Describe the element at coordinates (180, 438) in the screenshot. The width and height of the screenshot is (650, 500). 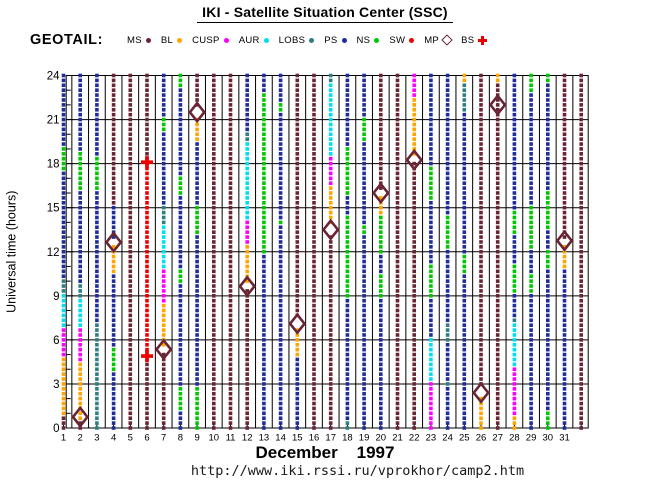
I see `x-tick-label: 8` at that location.